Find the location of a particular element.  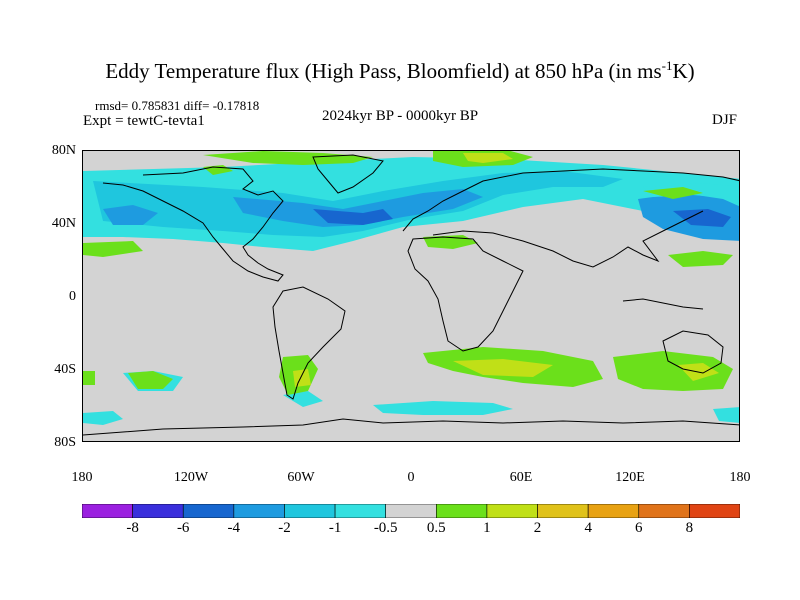

lat-label-0: 0 is located at coordinates (72, 296).